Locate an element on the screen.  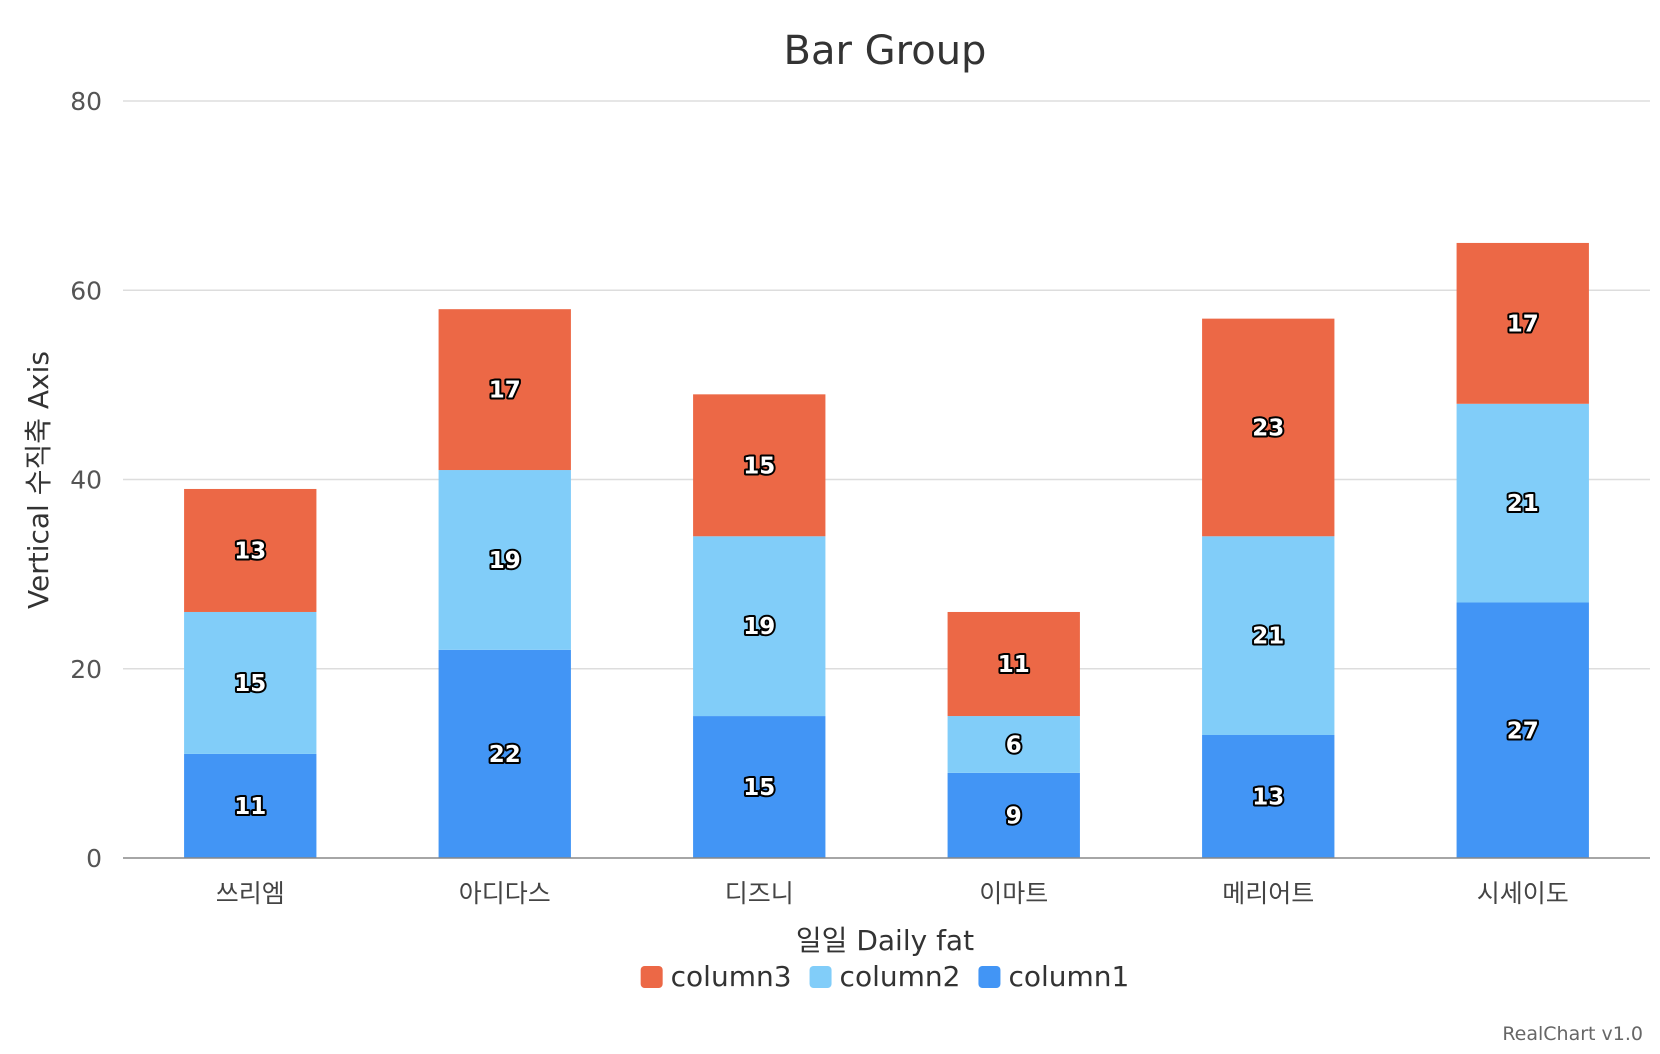
data-label-column3-3: 11 is located at coordinates (1014, 665).